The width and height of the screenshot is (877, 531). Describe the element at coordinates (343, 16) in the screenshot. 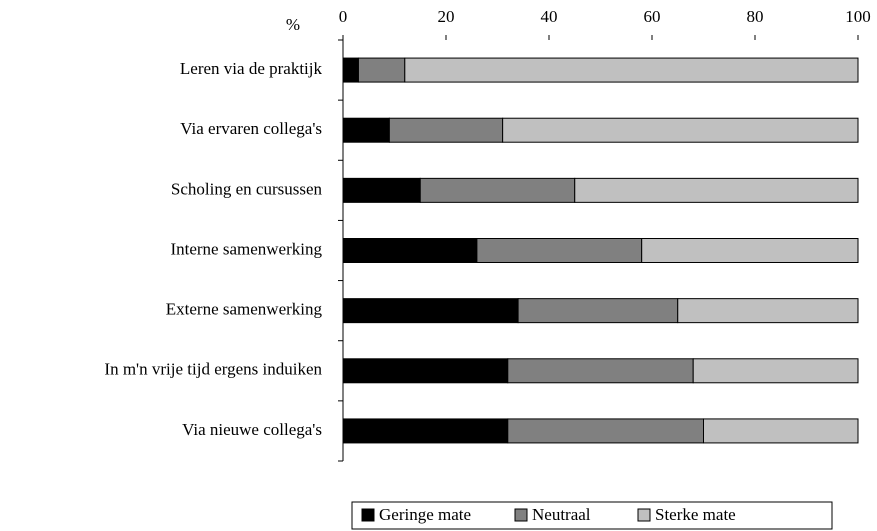

I see `x-tick-label: 0` at that location.